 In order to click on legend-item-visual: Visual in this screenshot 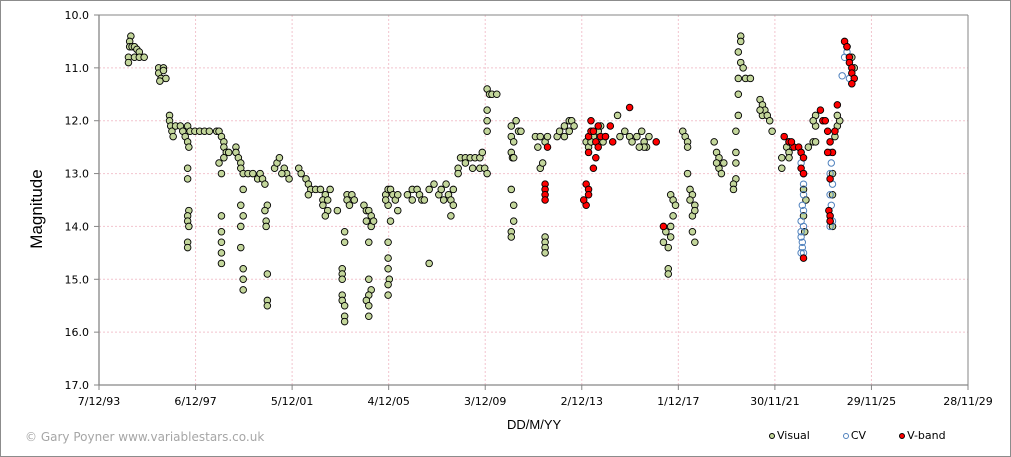, I will do `click(789, 435)`.